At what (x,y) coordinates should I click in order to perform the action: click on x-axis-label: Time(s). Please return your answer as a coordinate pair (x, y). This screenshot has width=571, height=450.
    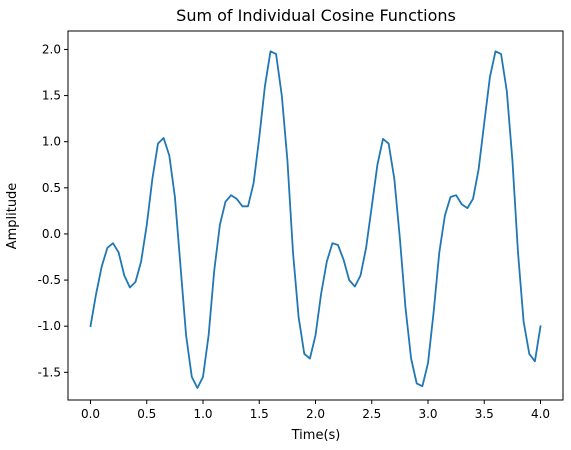
    Looking at the image, I should click on (316, 435).